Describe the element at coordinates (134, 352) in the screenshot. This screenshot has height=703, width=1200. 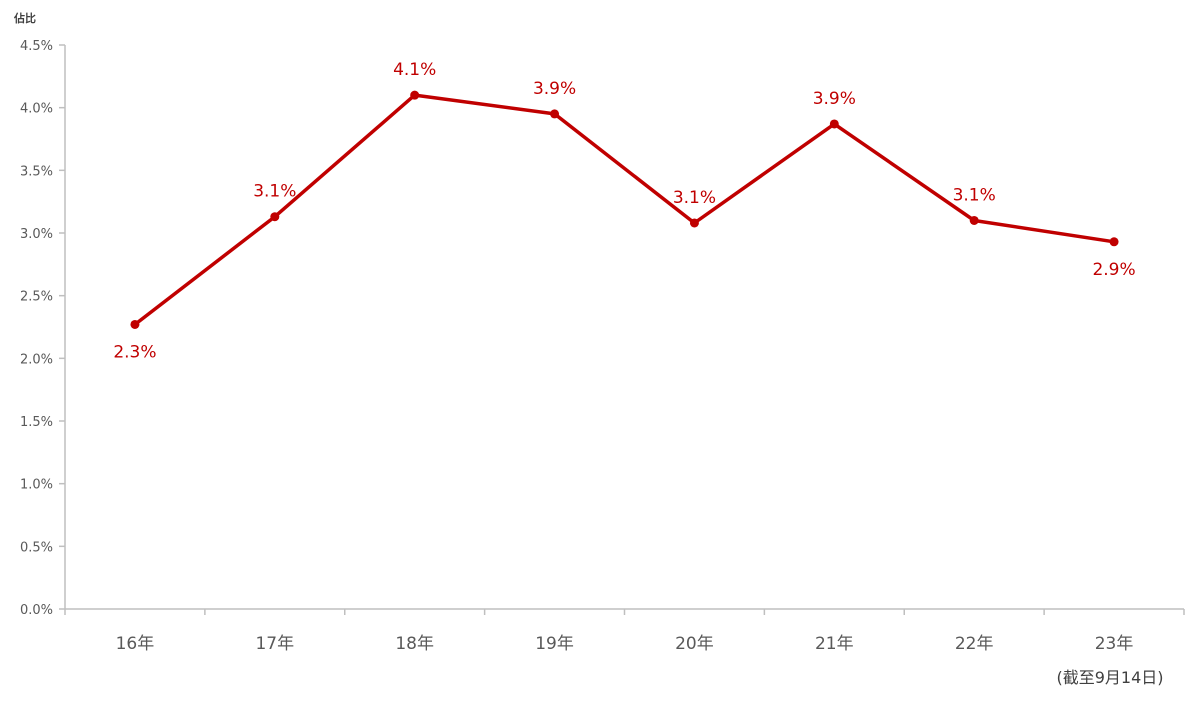
I see `data-label: 2.3%` at that location.